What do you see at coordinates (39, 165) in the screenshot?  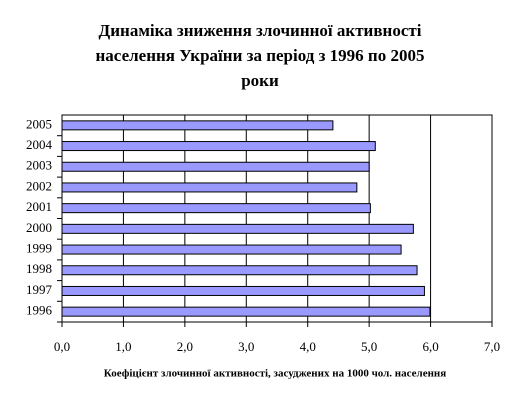 I see `y-tick-label: 2003` at bounding box center [39, 165].